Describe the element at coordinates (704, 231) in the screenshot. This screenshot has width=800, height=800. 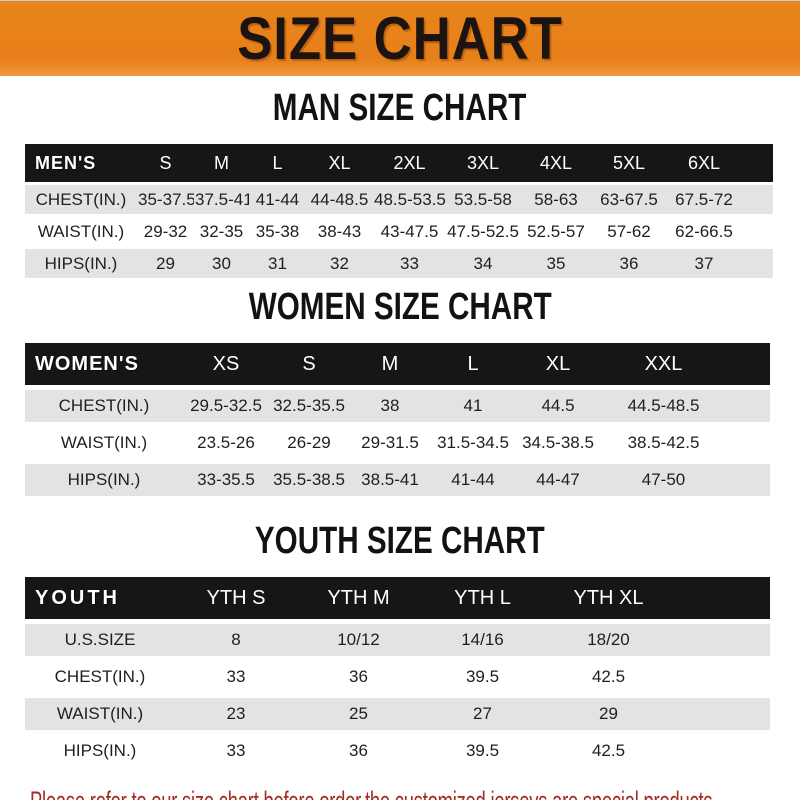
I see `value-cell: 62-66.5` at that location.